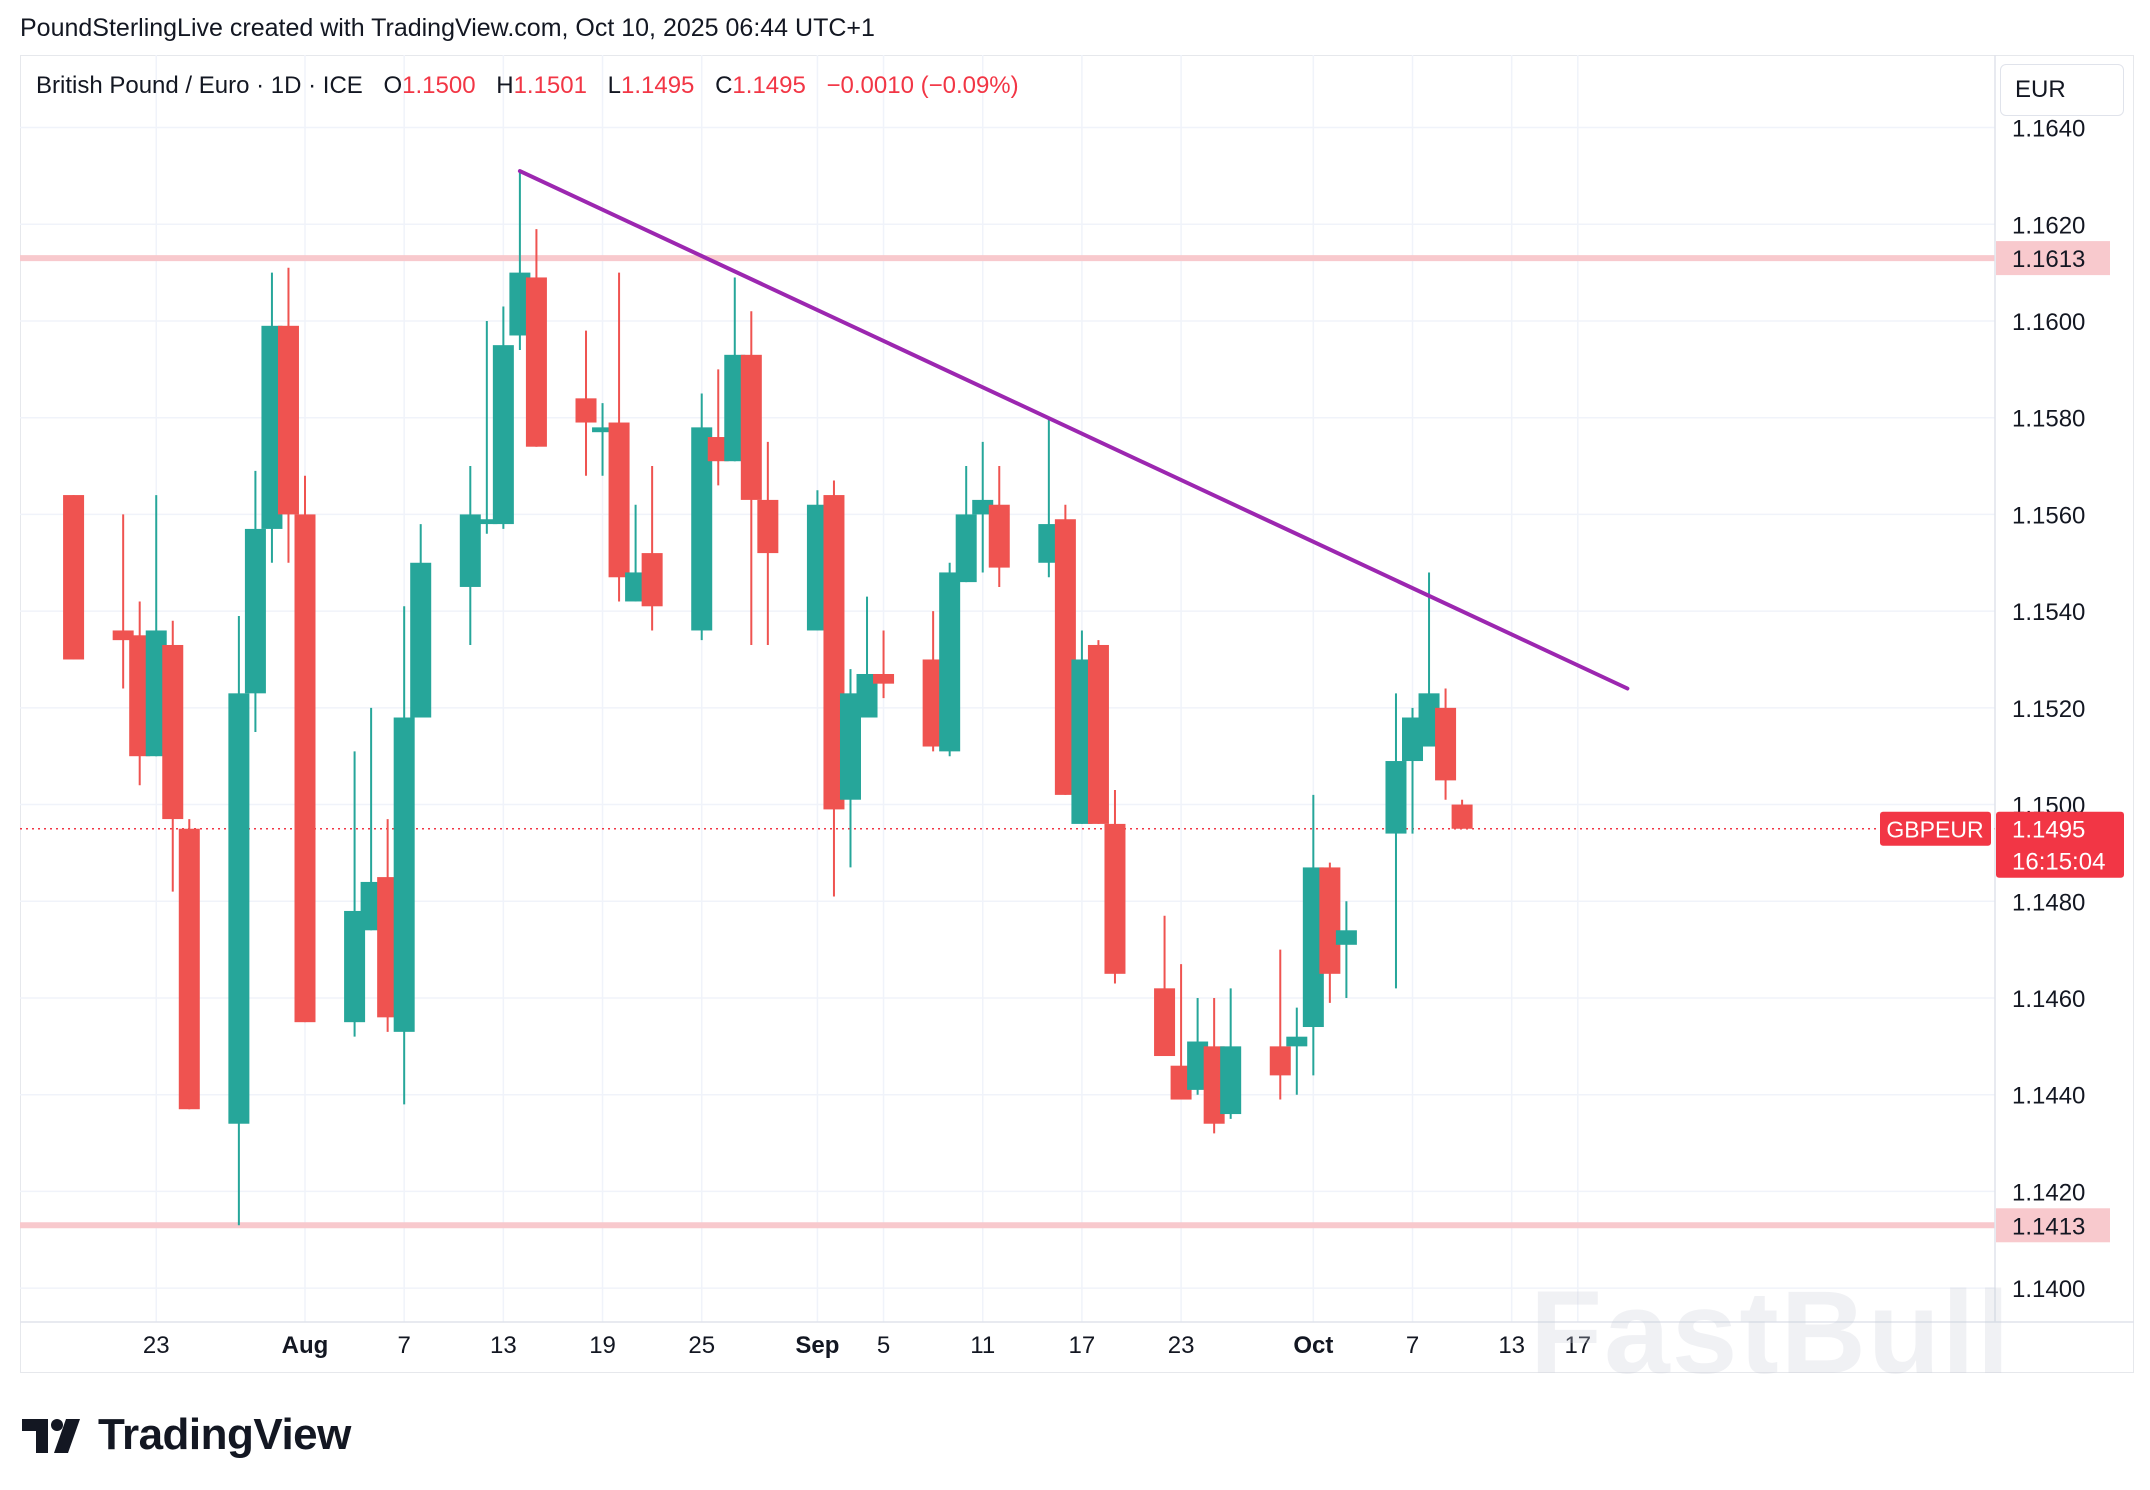 Image resolution: width=2150 pixels, height=1490 pixels. I want to click on time-tick-label: 23, so click(156, 1345).